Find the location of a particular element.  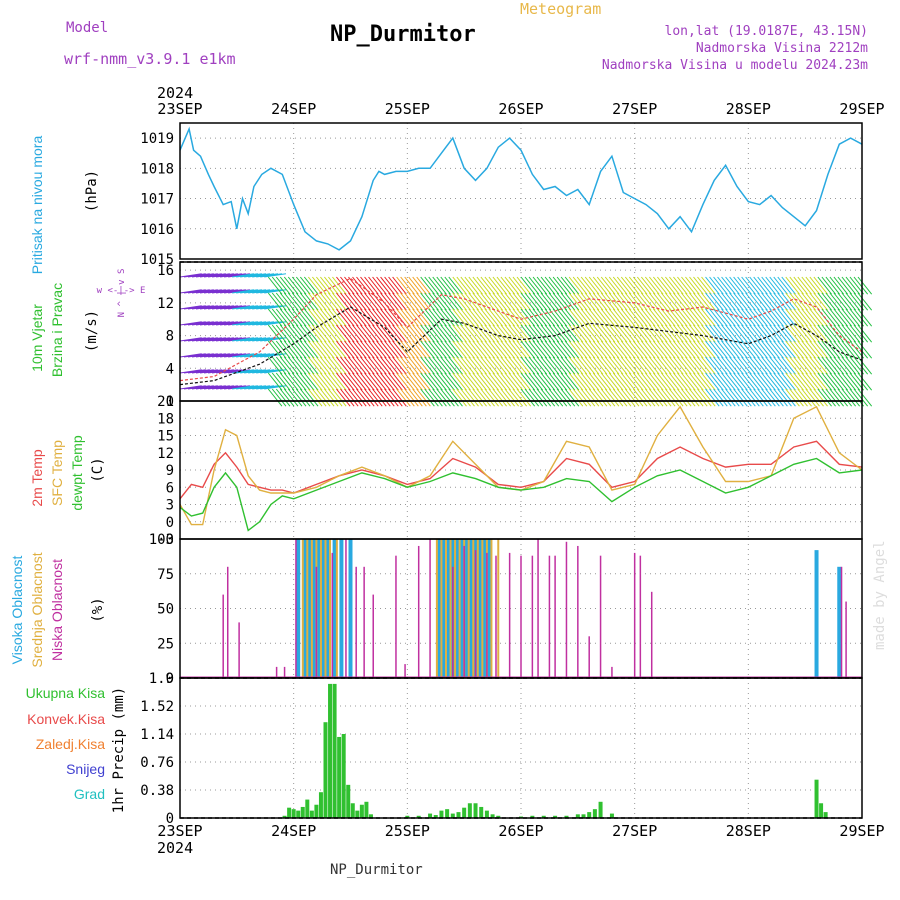

chart-title: NP_Durmitor is located at coordinates (403, 34).